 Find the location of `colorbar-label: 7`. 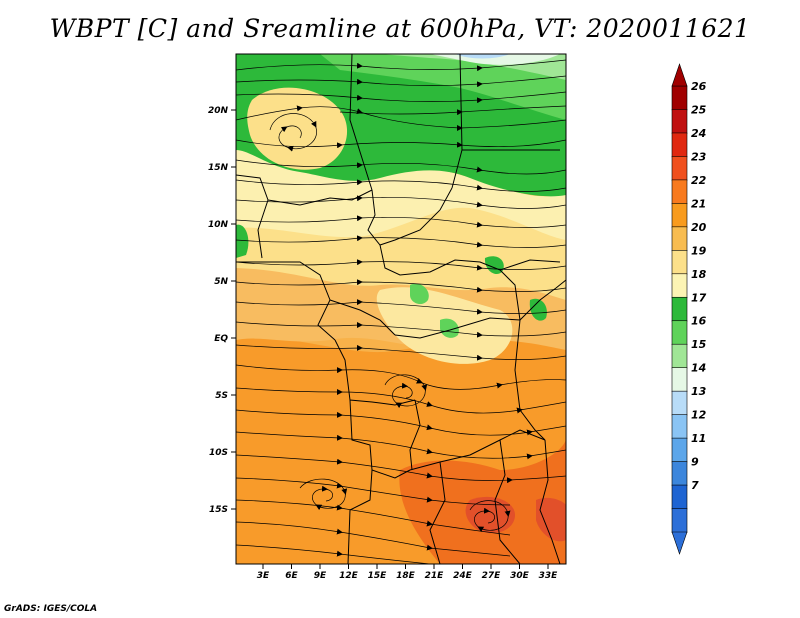

colorbar-label: 7 is located at coordinates (695, 485).